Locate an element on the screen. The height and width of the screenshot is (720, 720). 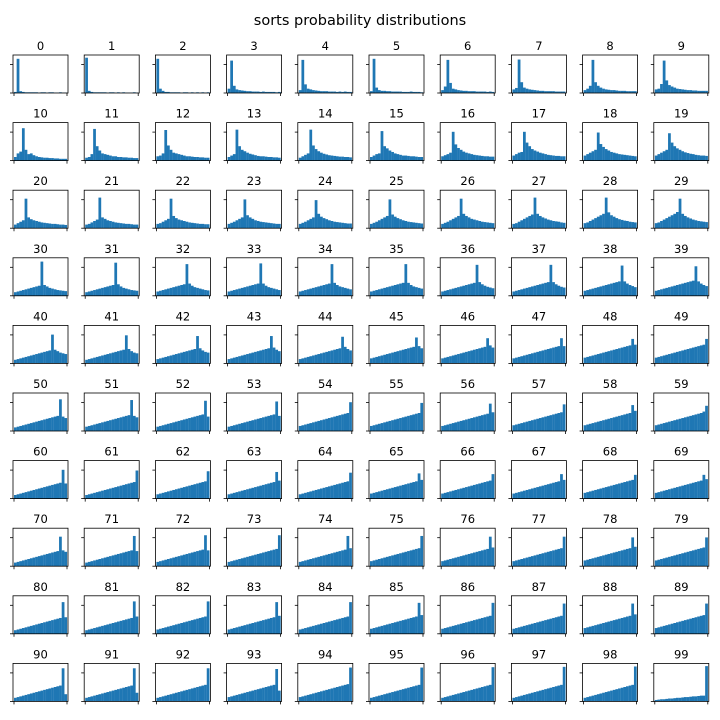
panel-92: 92 is located at coordinates (181, 676).